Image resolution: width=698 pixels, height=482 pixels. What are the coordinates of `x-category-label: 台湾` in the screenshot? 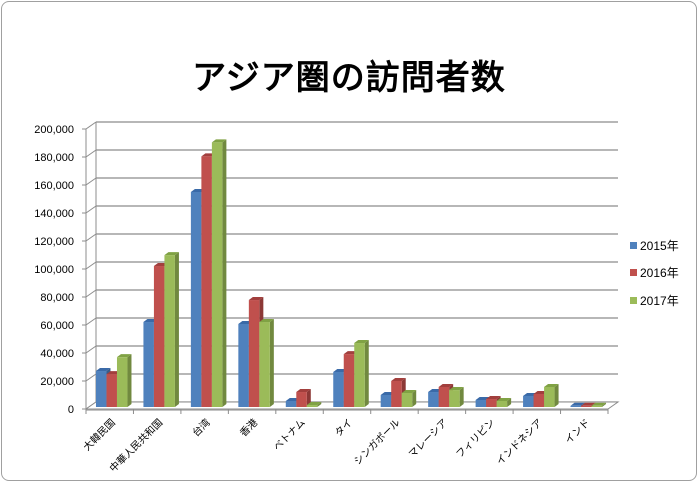 It's located at (200, 427).